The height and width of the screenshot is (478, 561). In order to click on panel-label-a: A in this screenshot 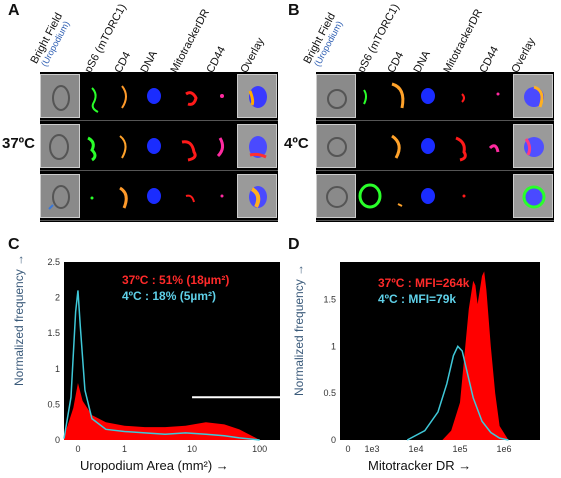, I will do `click(14, 10)`.